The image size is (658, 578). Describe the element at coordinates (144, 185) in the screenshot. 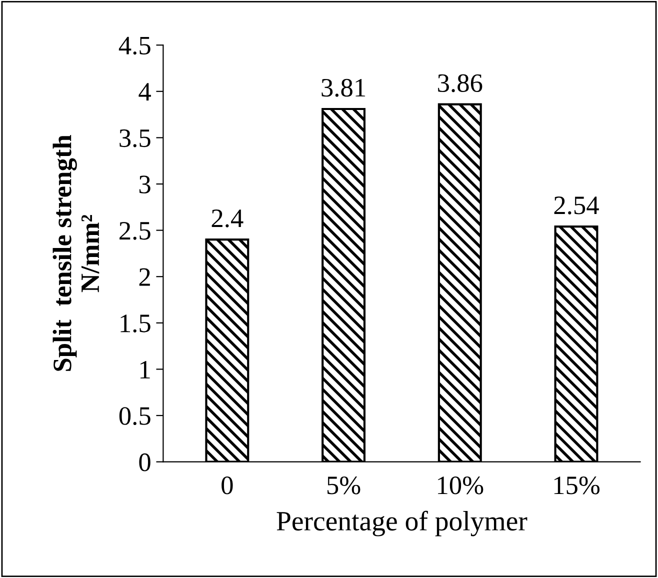

I see `y-tick-label: 3` at that location.